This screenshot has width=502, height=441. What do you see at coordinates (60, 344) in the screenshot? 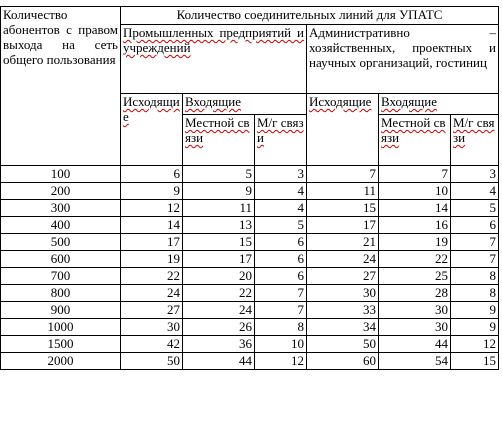
I see `data-cell: 1500` at bounding box center [60, 344].